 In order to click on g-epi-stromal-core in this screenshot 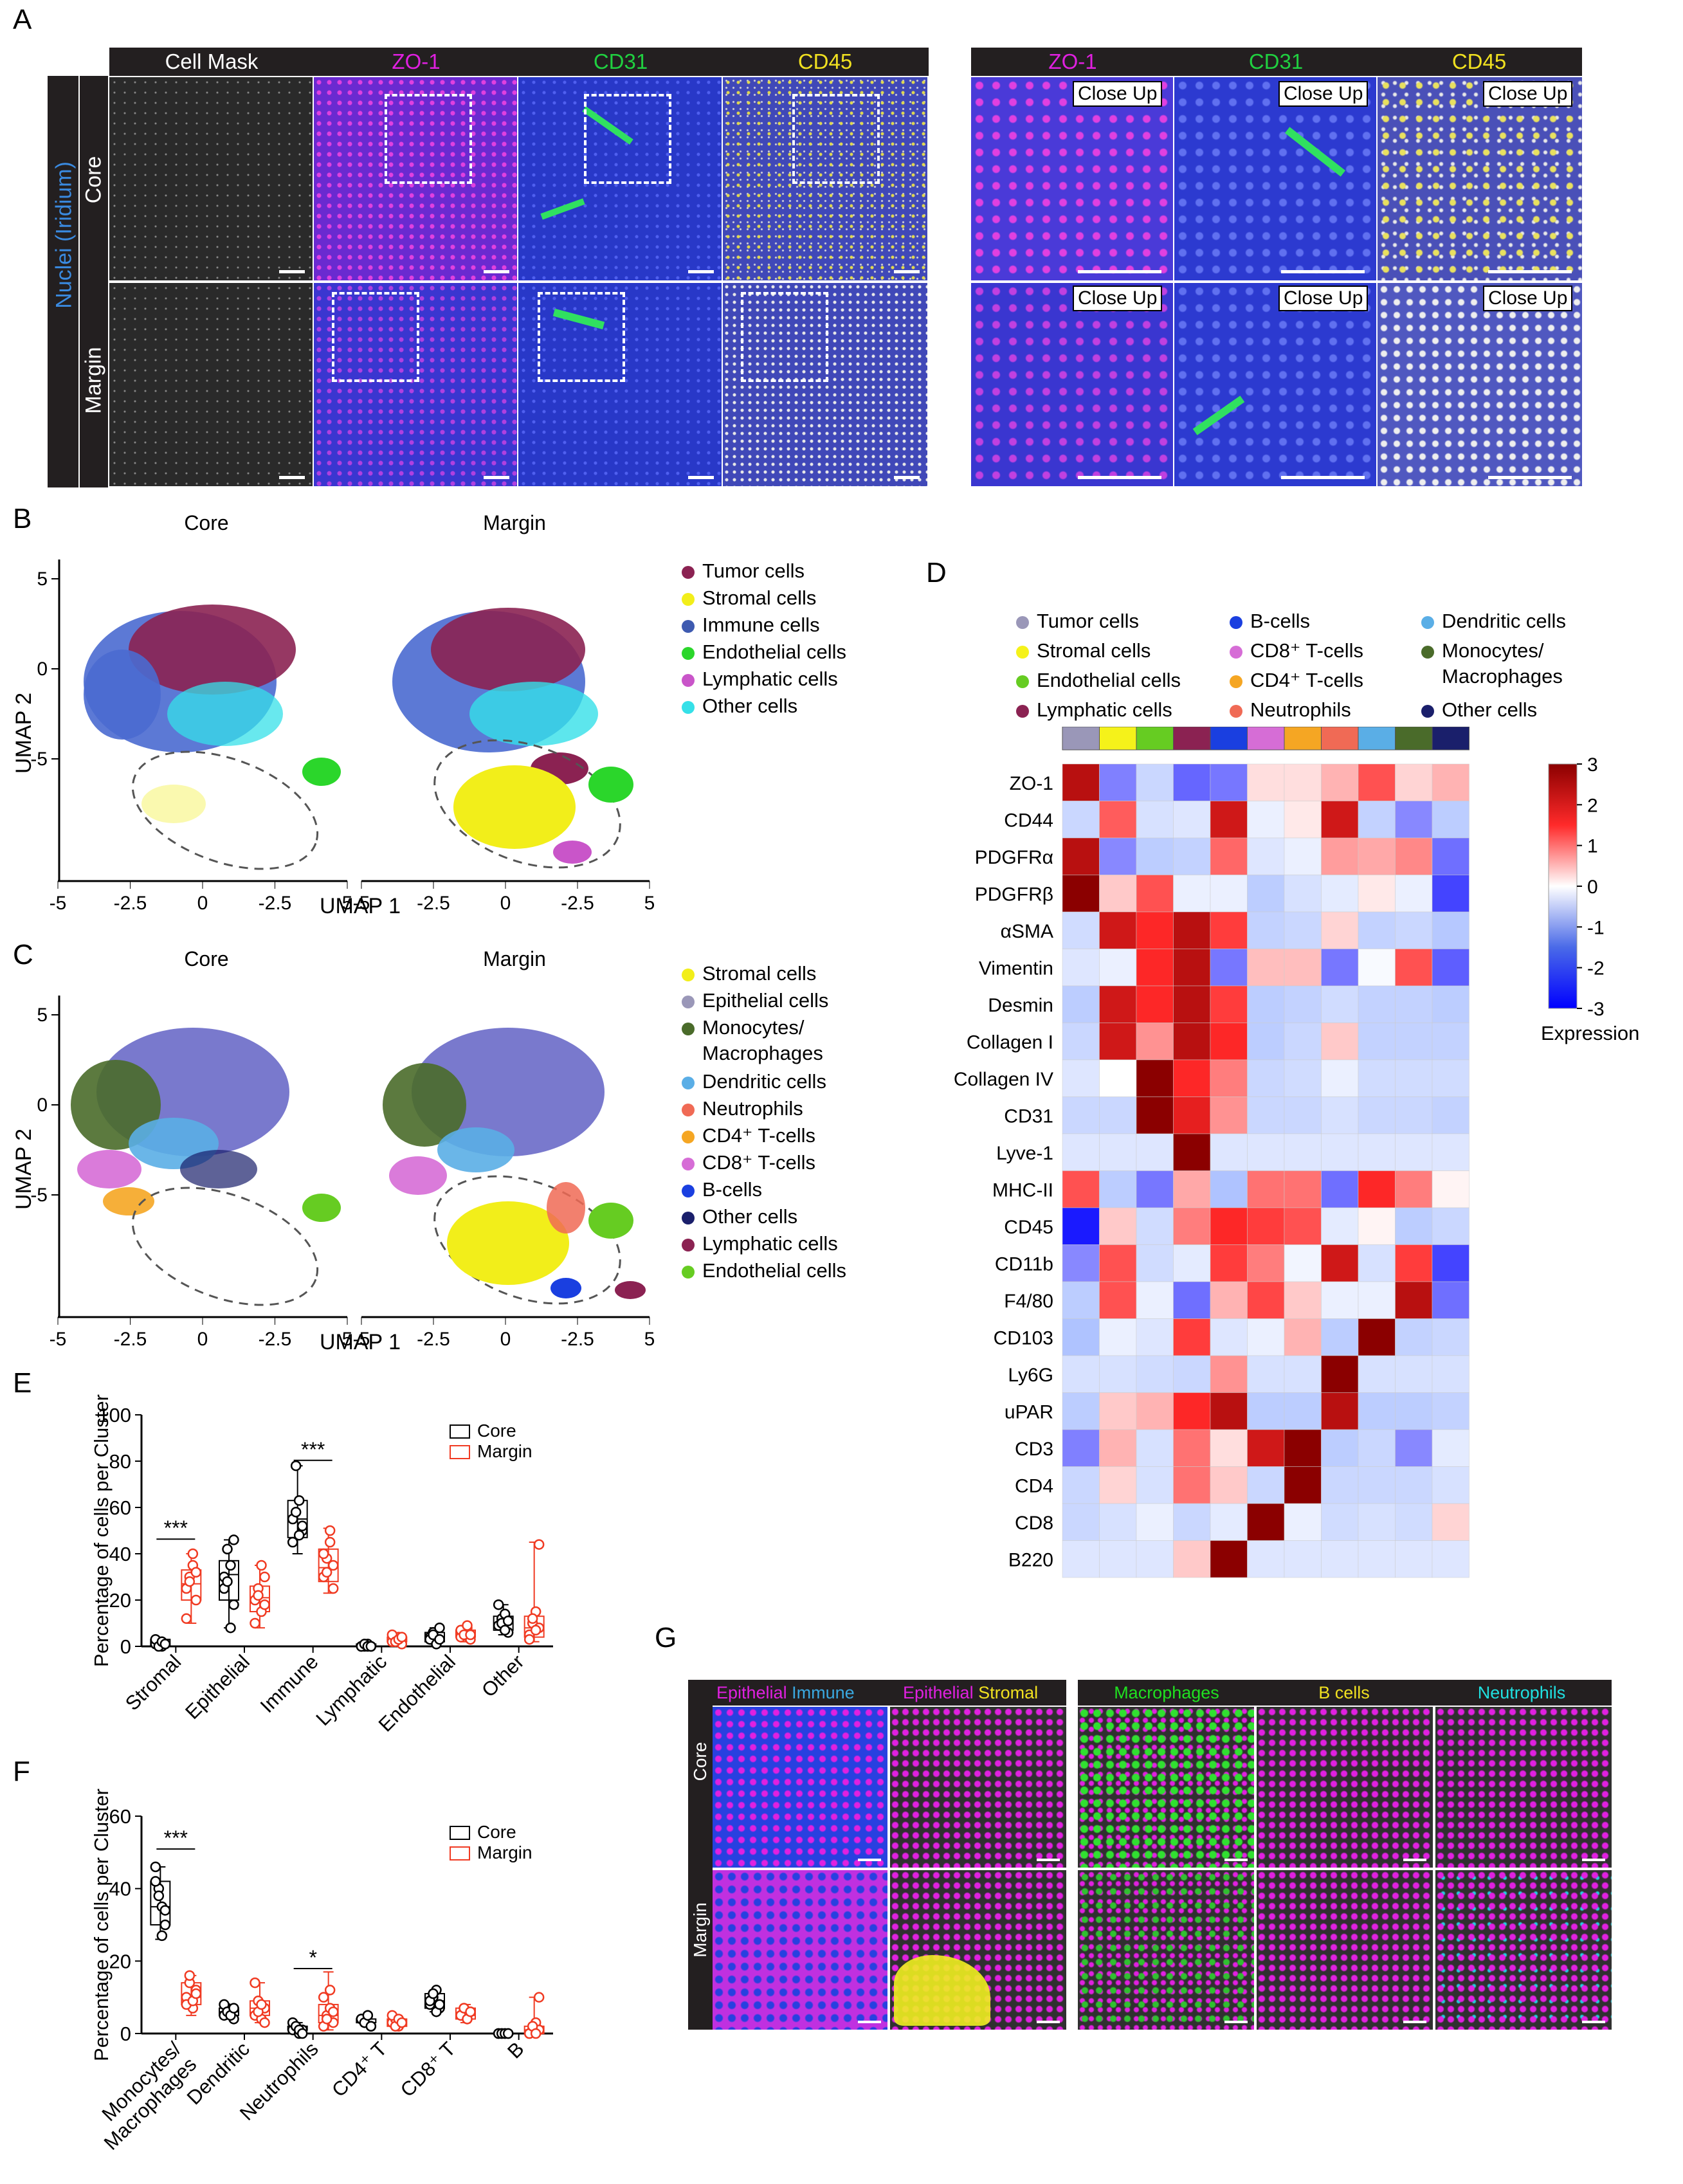, I will do `click(978, 1787)`.